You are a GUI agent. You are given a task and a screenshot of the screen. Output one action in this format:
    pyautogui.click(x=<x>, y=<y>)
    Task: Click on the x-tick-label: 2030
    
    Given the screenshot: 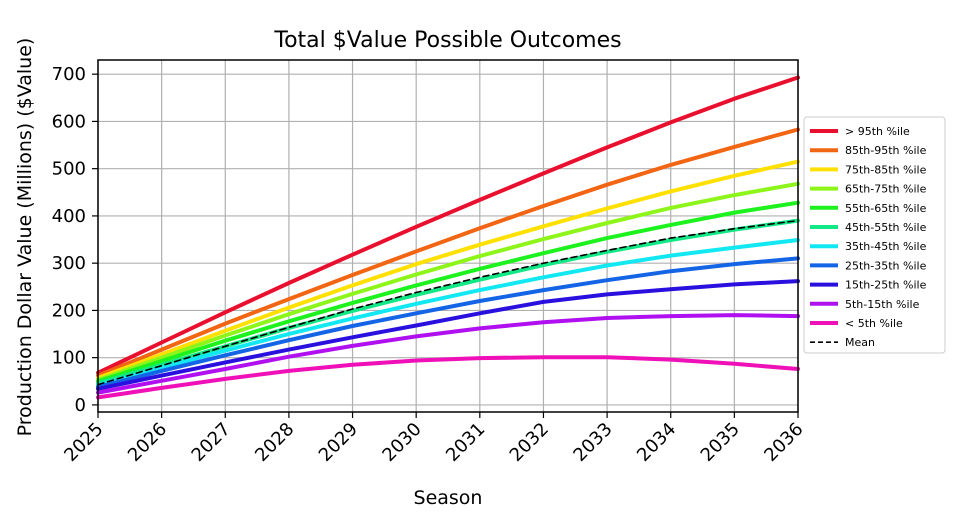 What is the action you would take?
    pyautogui.click(x=401, y=442)
    